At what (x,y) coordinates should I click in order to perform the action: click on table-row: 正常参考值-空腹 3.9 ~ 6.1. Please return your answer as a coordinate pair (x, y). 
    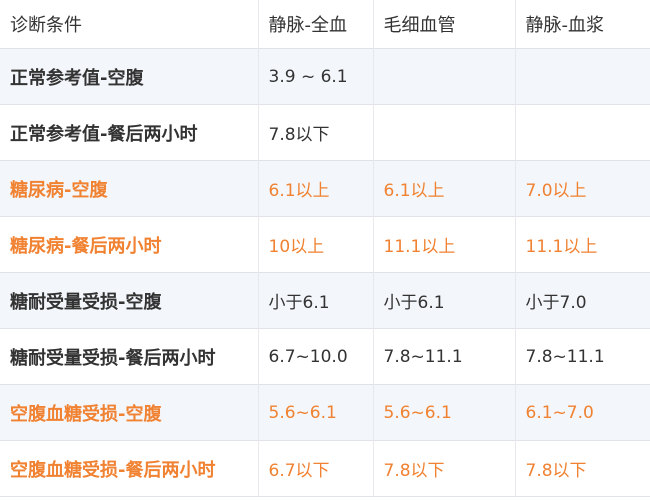
    Looking at the image, I should click on (325, 76).